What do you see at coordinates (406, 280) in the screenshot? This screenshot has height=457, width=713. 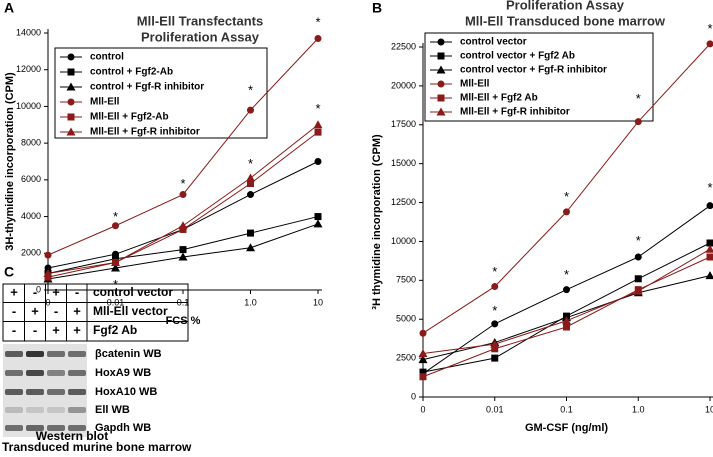 I see `y-tick-label: 7500` at bounding box center [406, 280].